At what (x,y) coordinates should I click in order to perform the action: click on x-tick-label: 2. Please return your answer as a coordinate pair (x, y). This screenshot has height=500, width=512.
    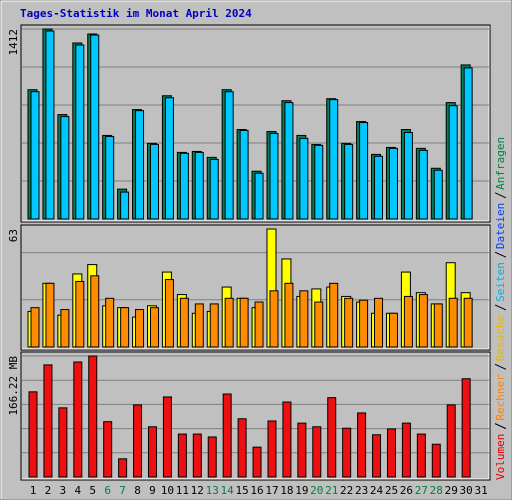
    Looking at the image, I should click on (48, 490).